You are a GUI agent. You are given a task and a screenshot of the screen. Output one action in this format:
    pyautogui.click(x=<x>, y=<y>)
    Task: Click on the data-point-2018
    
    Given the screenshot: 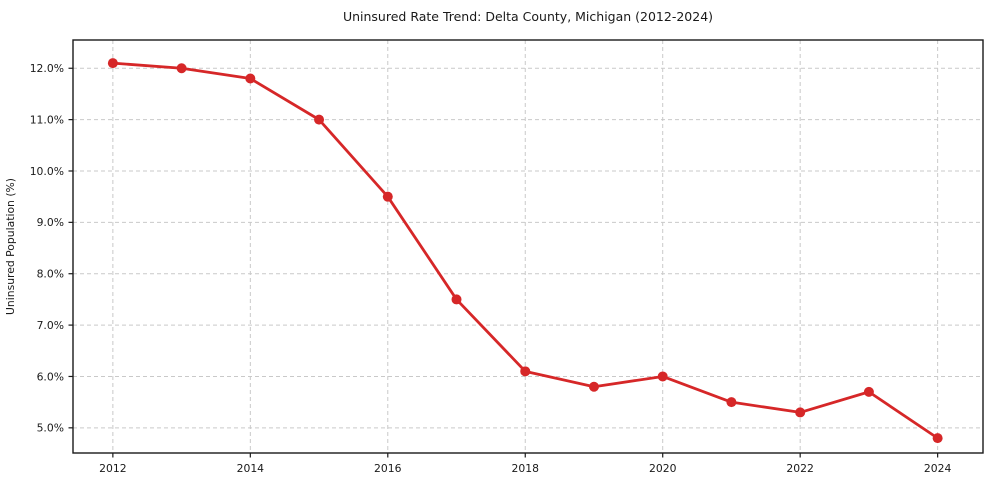 What is the action you would take?
    pyautogui.click(x=525, y=371)
    